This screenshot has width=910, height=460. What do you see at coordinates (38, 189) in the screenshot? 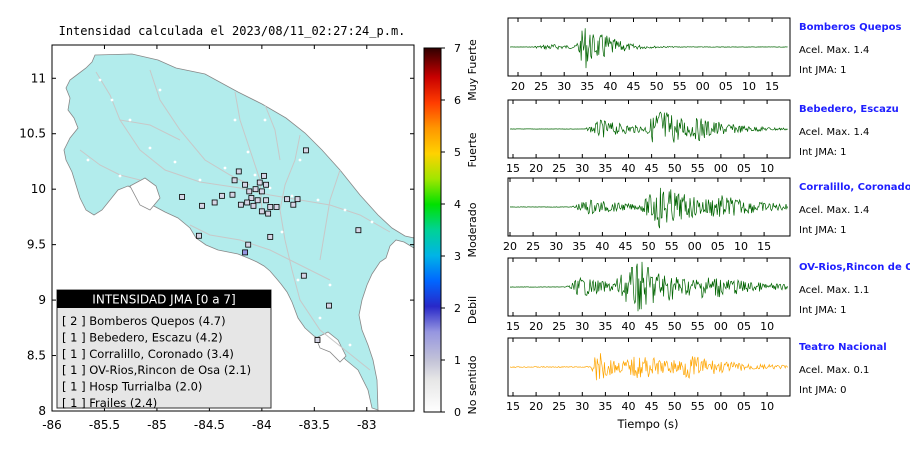
I see `lat-tick-label: 10` at bounding box center [38, 189].